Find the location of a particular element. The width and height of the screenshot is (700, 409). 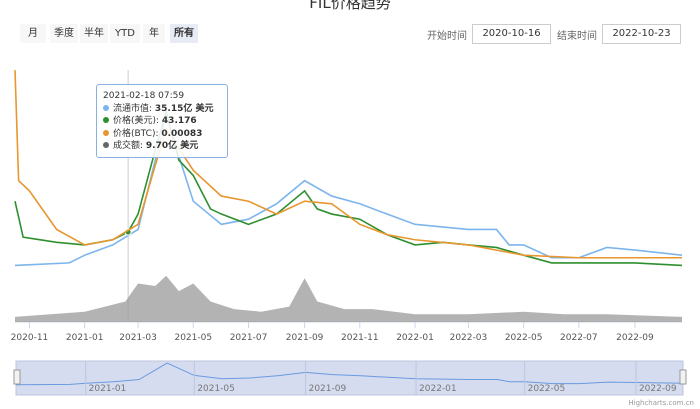

range-button-3: YTD is located at coordinates (125, 33).